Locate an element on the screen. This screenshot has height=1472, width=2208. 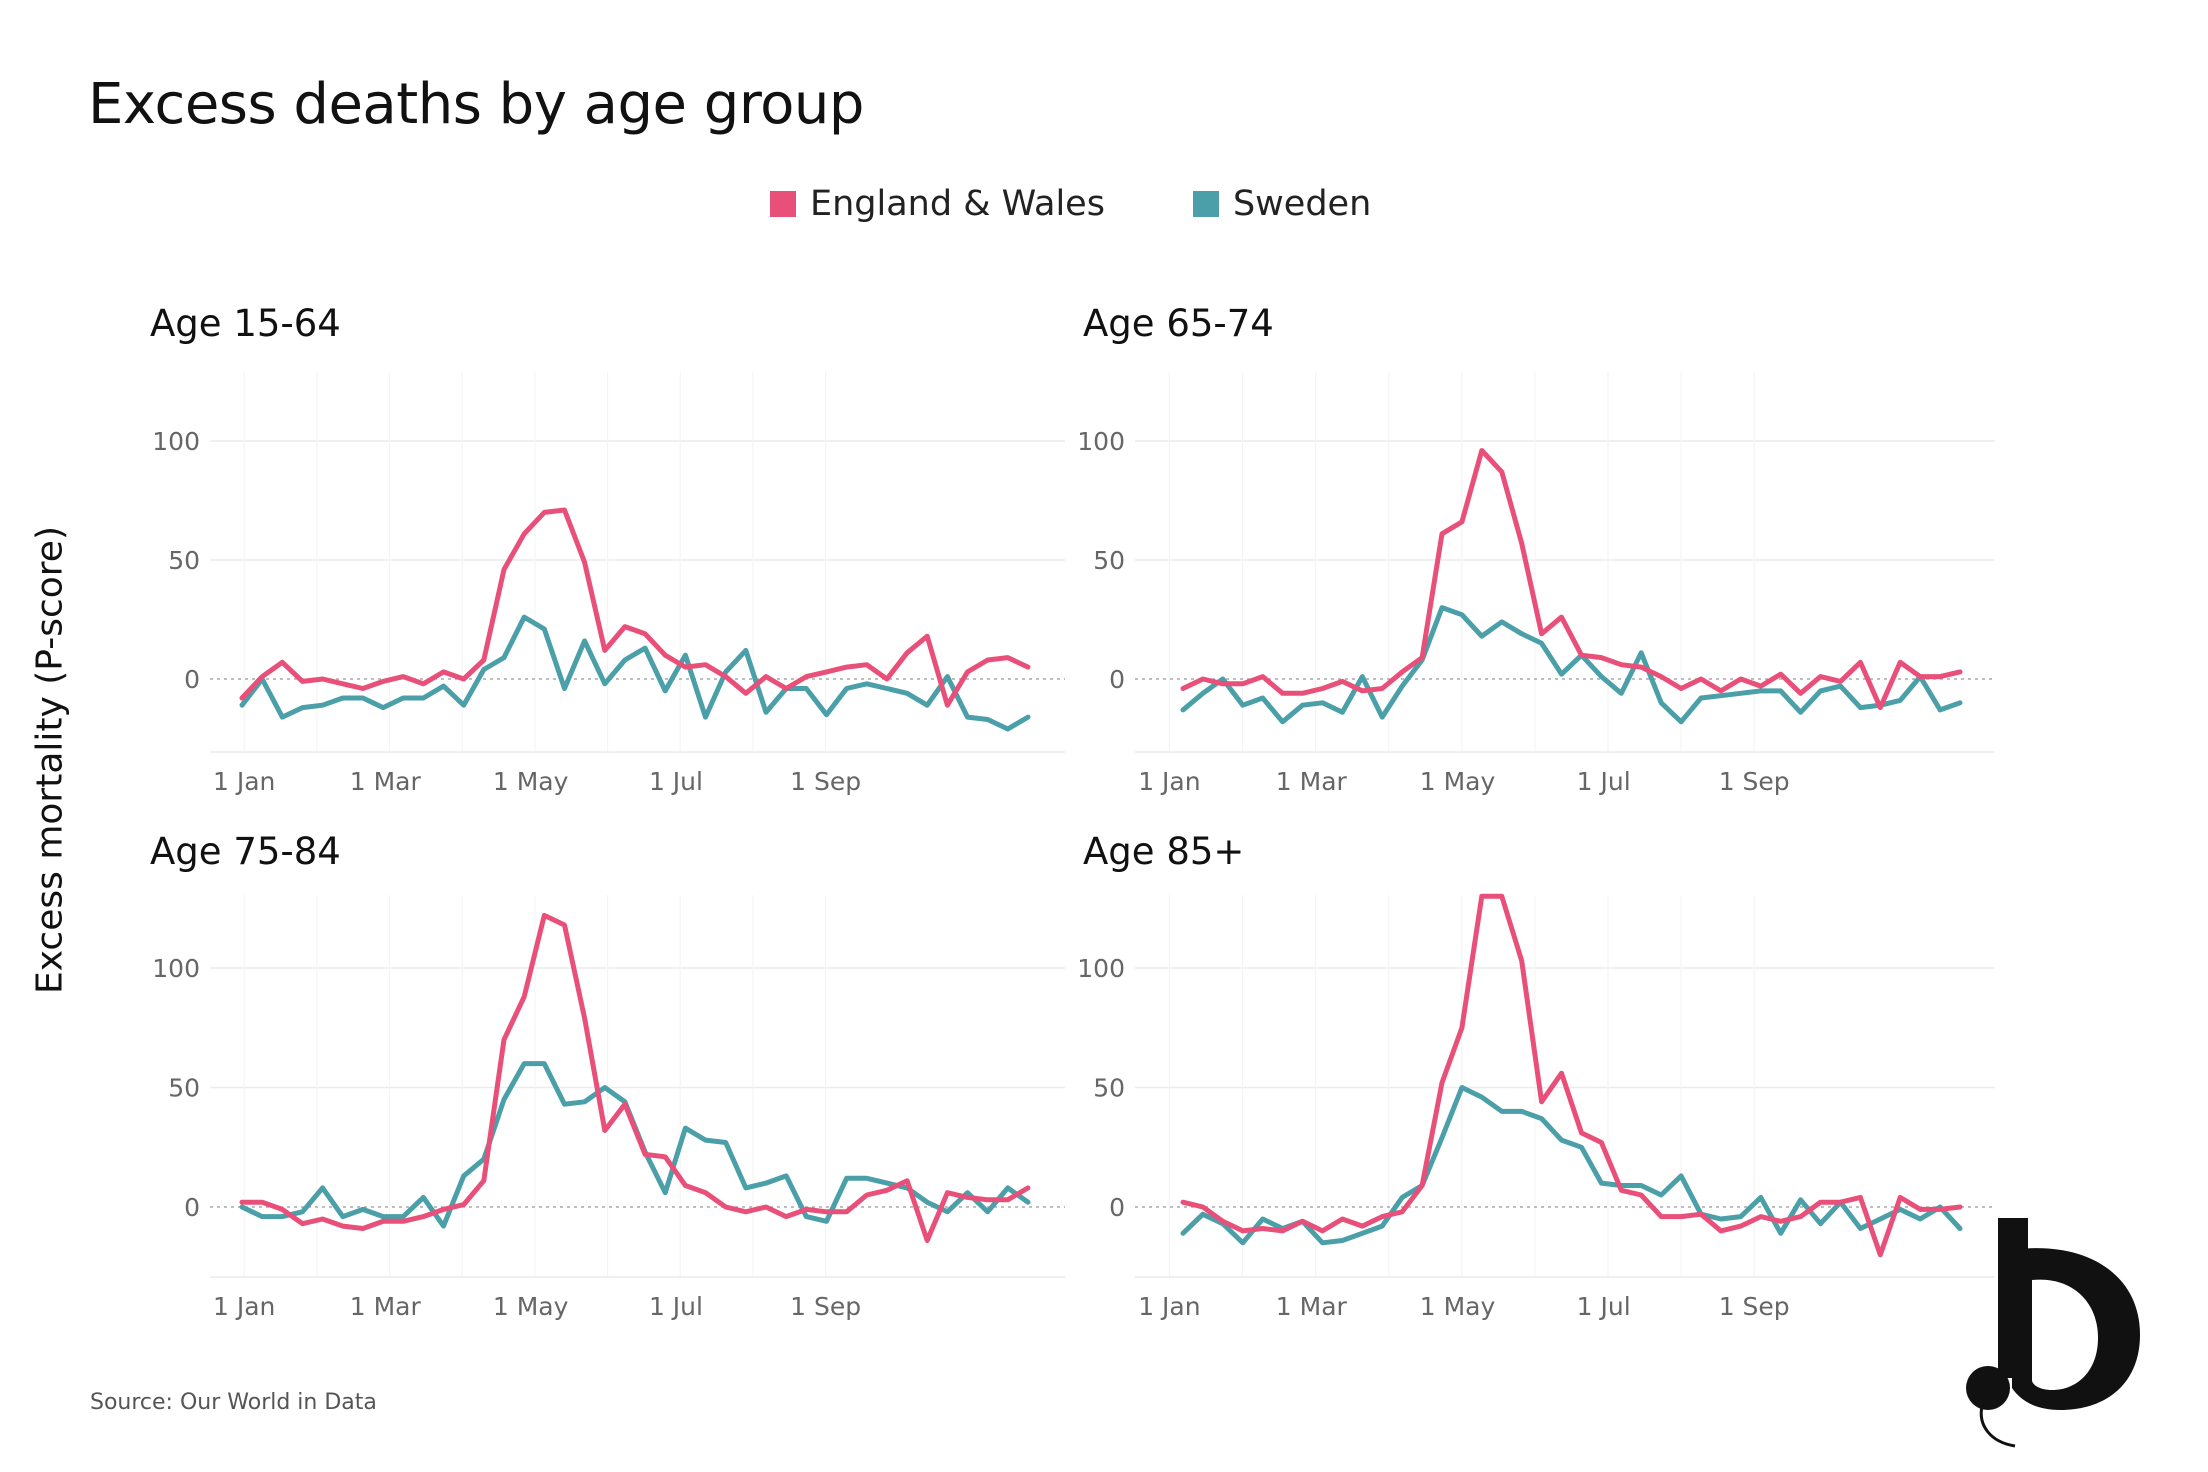
legend-swatch-sweden is located at coordinates (1205, 204).